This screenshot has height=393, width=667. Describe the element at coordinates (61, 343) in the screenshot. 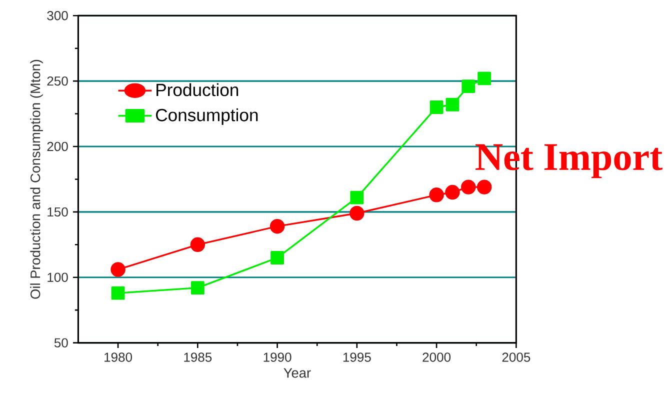

I see `y-tick-label: 50` at that location.